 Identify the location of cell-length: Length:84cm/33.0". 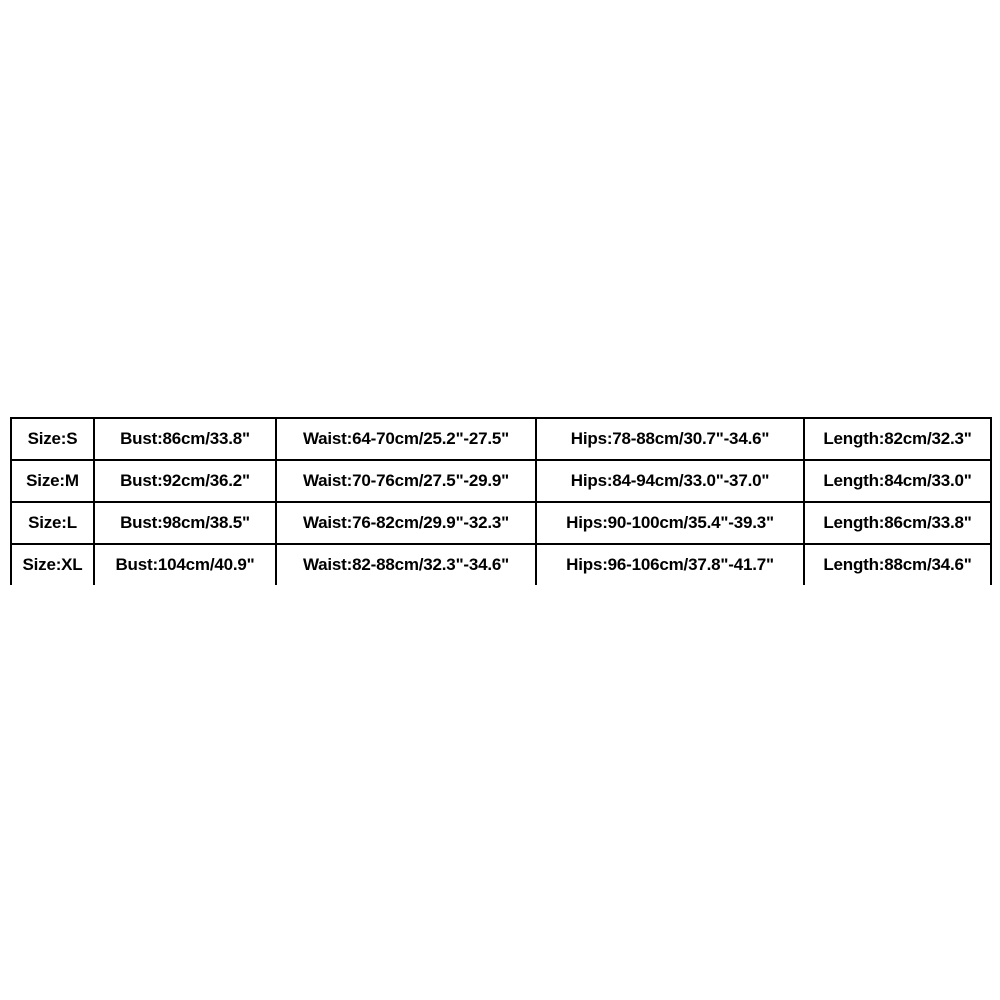
(898, 480).